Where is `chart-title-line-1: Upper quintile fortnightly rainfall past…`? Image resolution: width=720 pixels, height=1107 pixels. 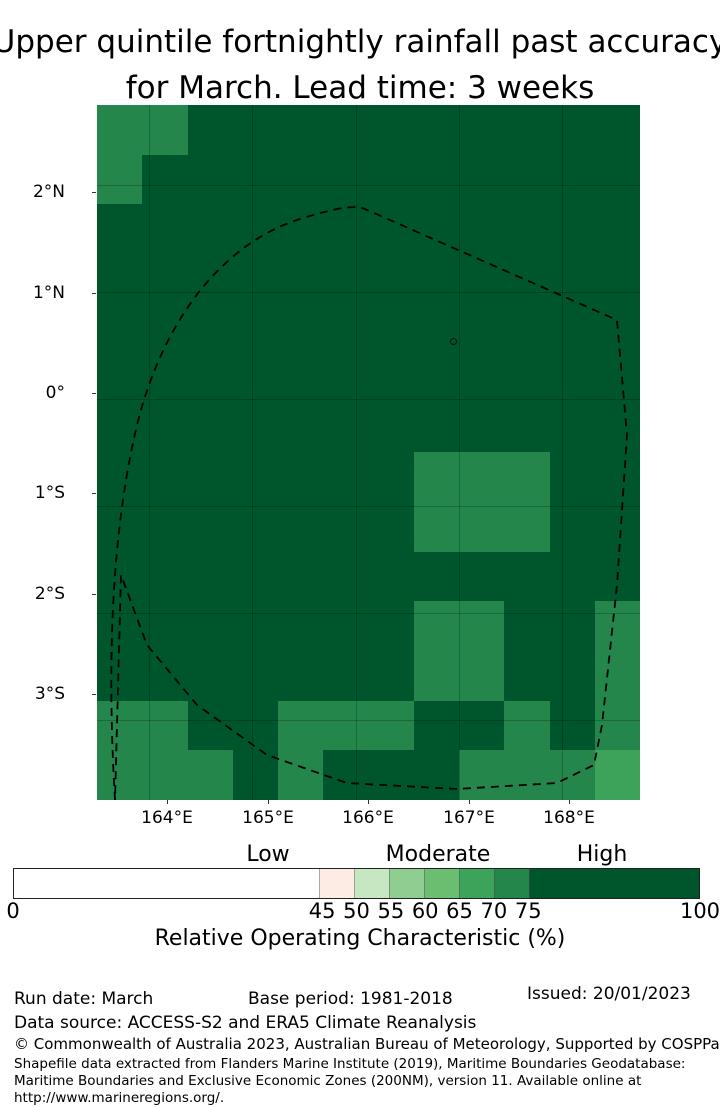 chart-title-line-1: Upper quintile fortnightly rainfall past… is located at coordinates (360, 42).